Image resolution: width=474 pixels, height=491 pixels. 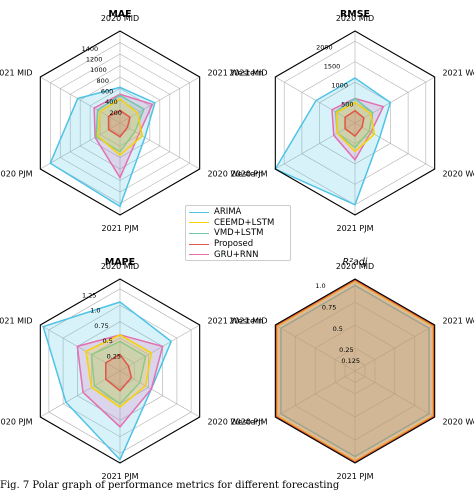 I want to click on legend-label-arima: ARIMA, so click(x=228, y=212).